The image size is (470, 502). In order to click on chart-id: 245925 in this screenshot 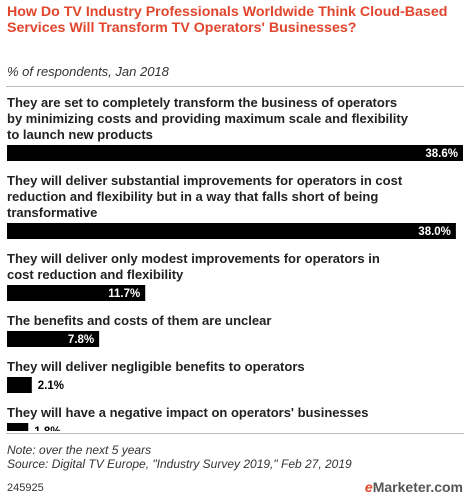, I will do `click(25, 488)`.